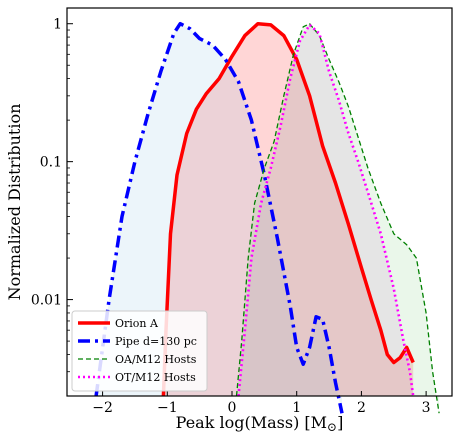  Describe the element at coordinates (232, 408) in the screenshot. I see `x-tick-label: 0` at that location.